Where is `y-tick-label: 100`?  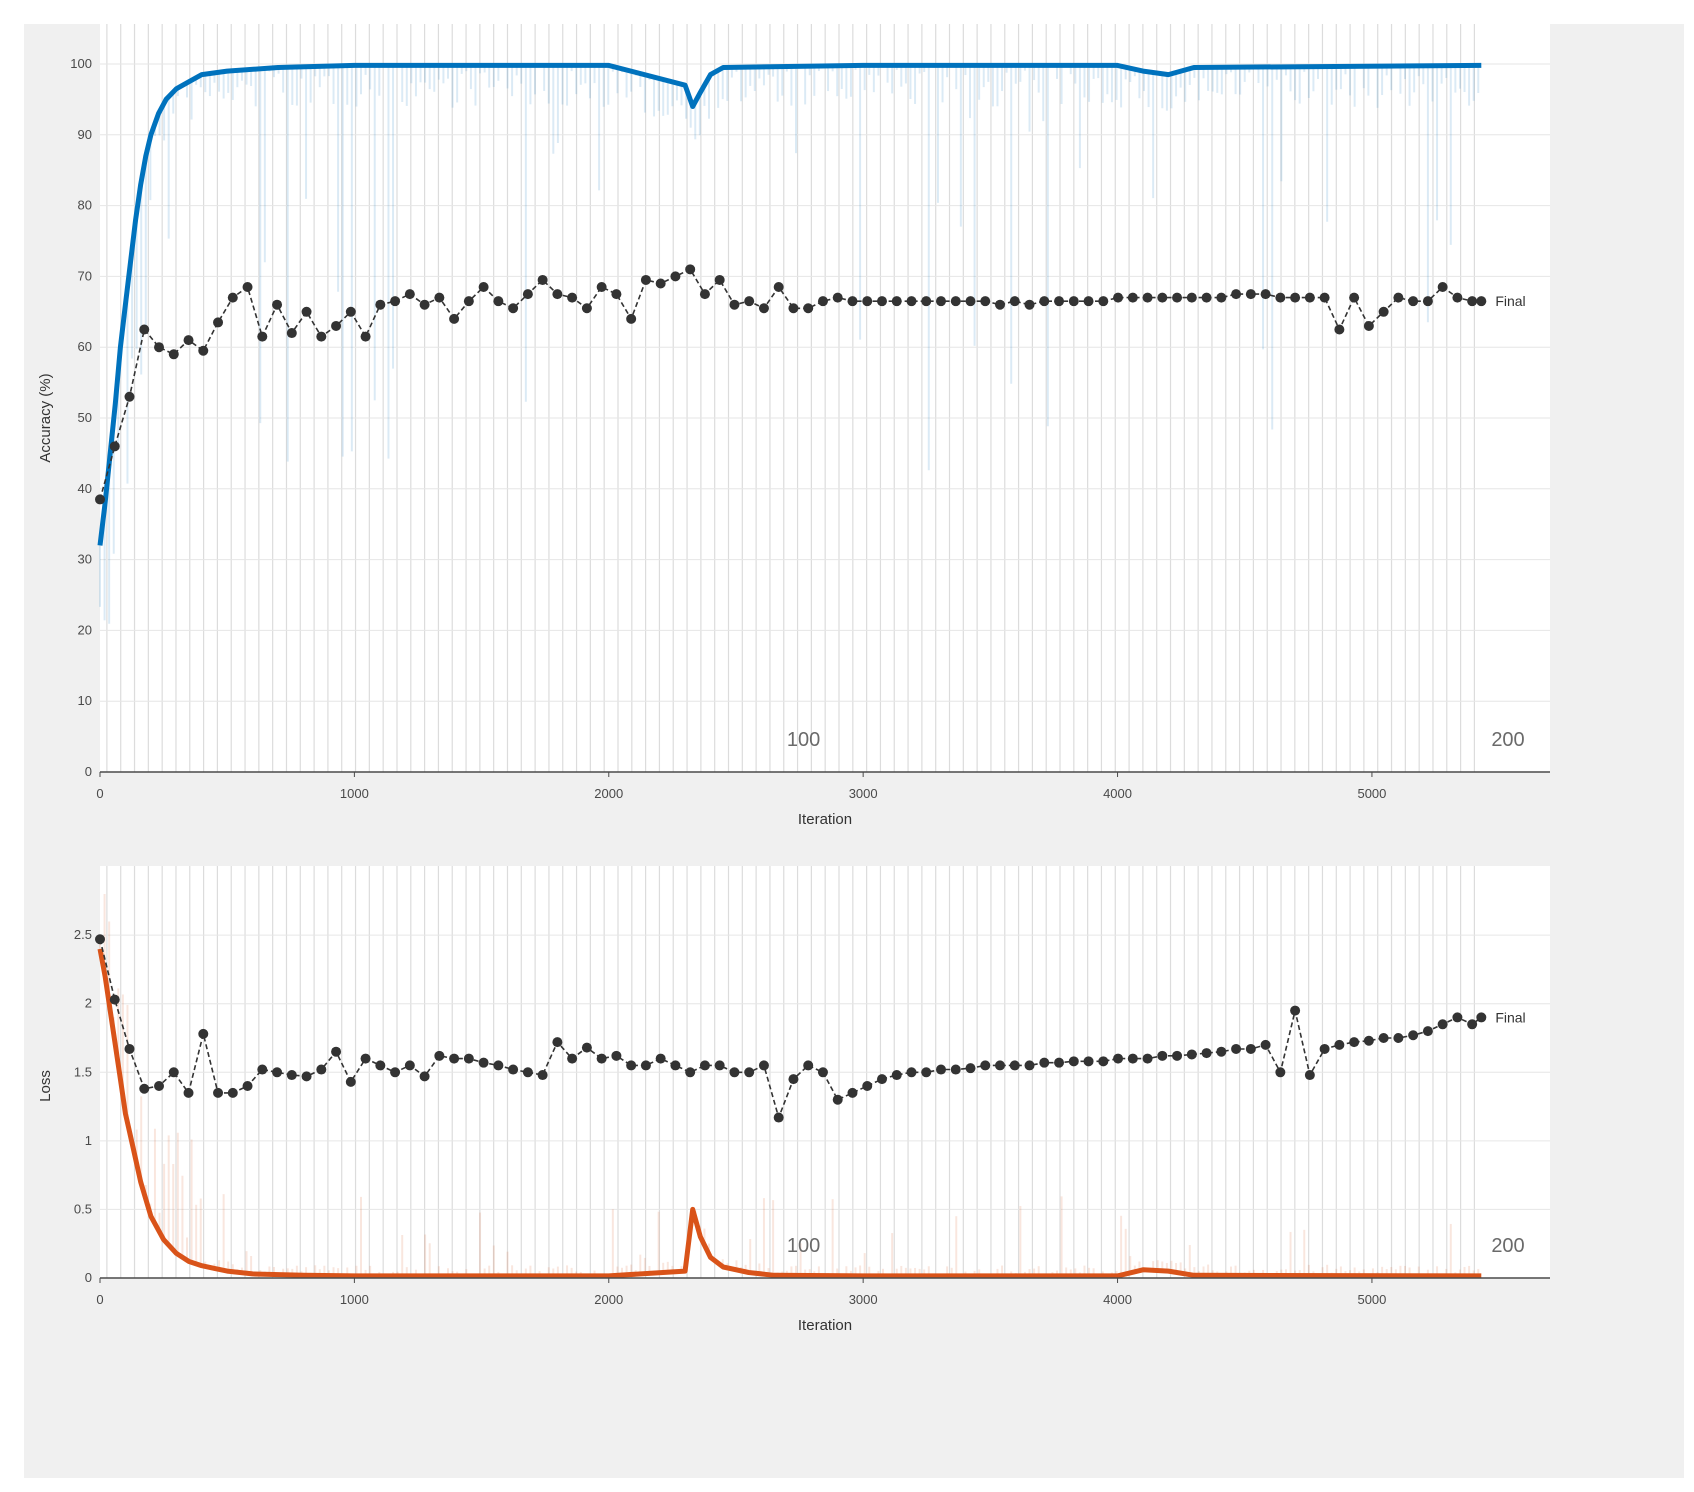
y-tick-label: 100 is located at coordinates (81, 63).